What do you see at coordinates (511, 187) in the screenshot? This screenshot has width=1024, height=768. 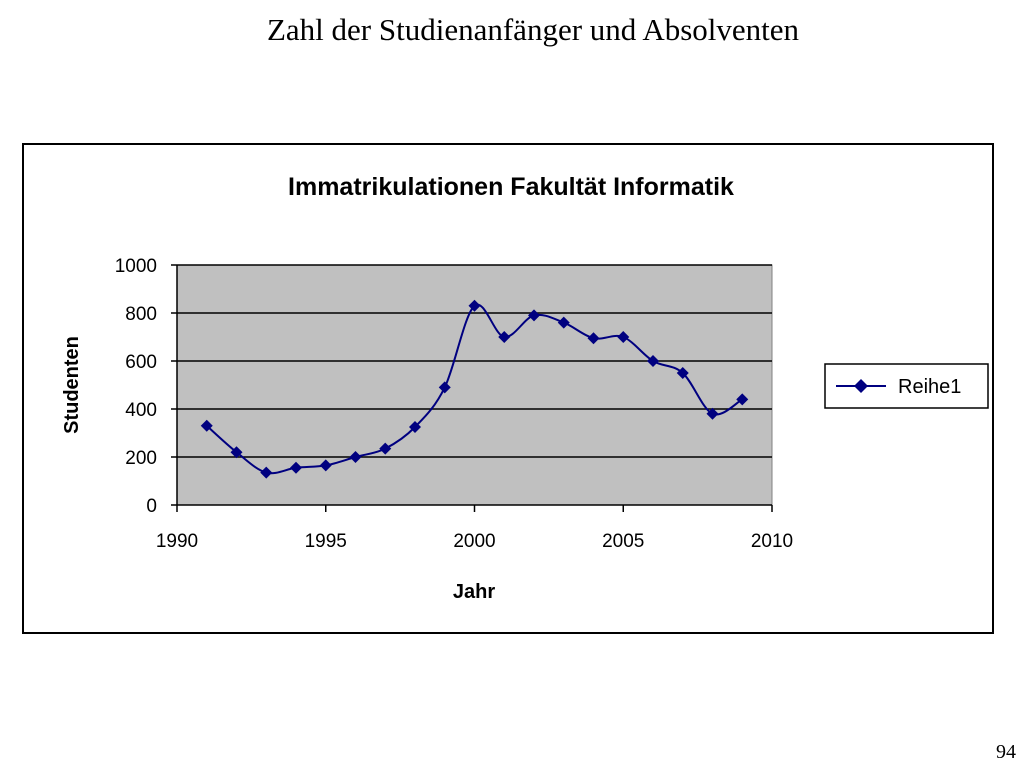 I see `chart-title: Immatrikulationen Fakultät Informatik` at bounding box center [511, 187].